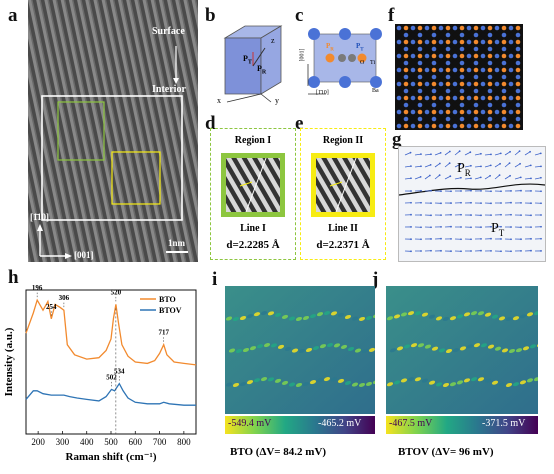  I want to click on panel-d-region-1: Region I Line I d=2.2285 Å, so click(253, 194).